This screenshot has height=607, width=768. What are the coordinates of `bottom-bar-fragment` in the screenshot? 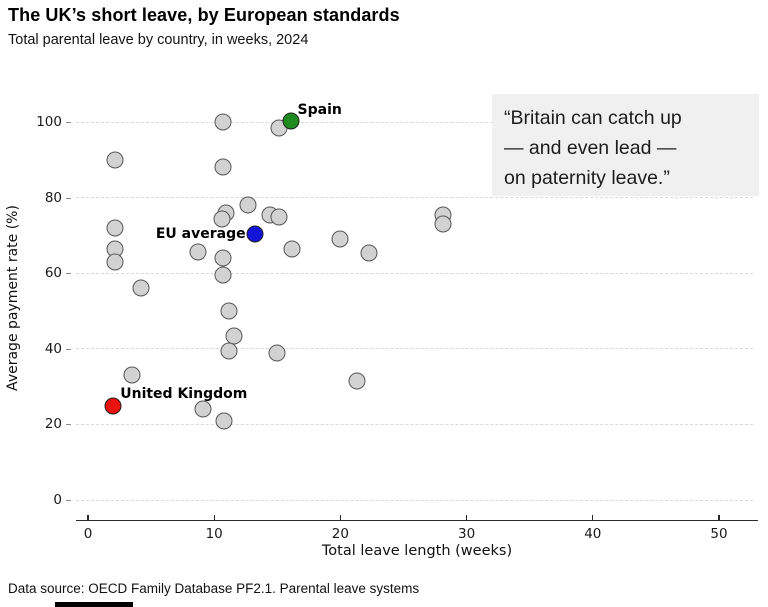 It's located at (94, 604).